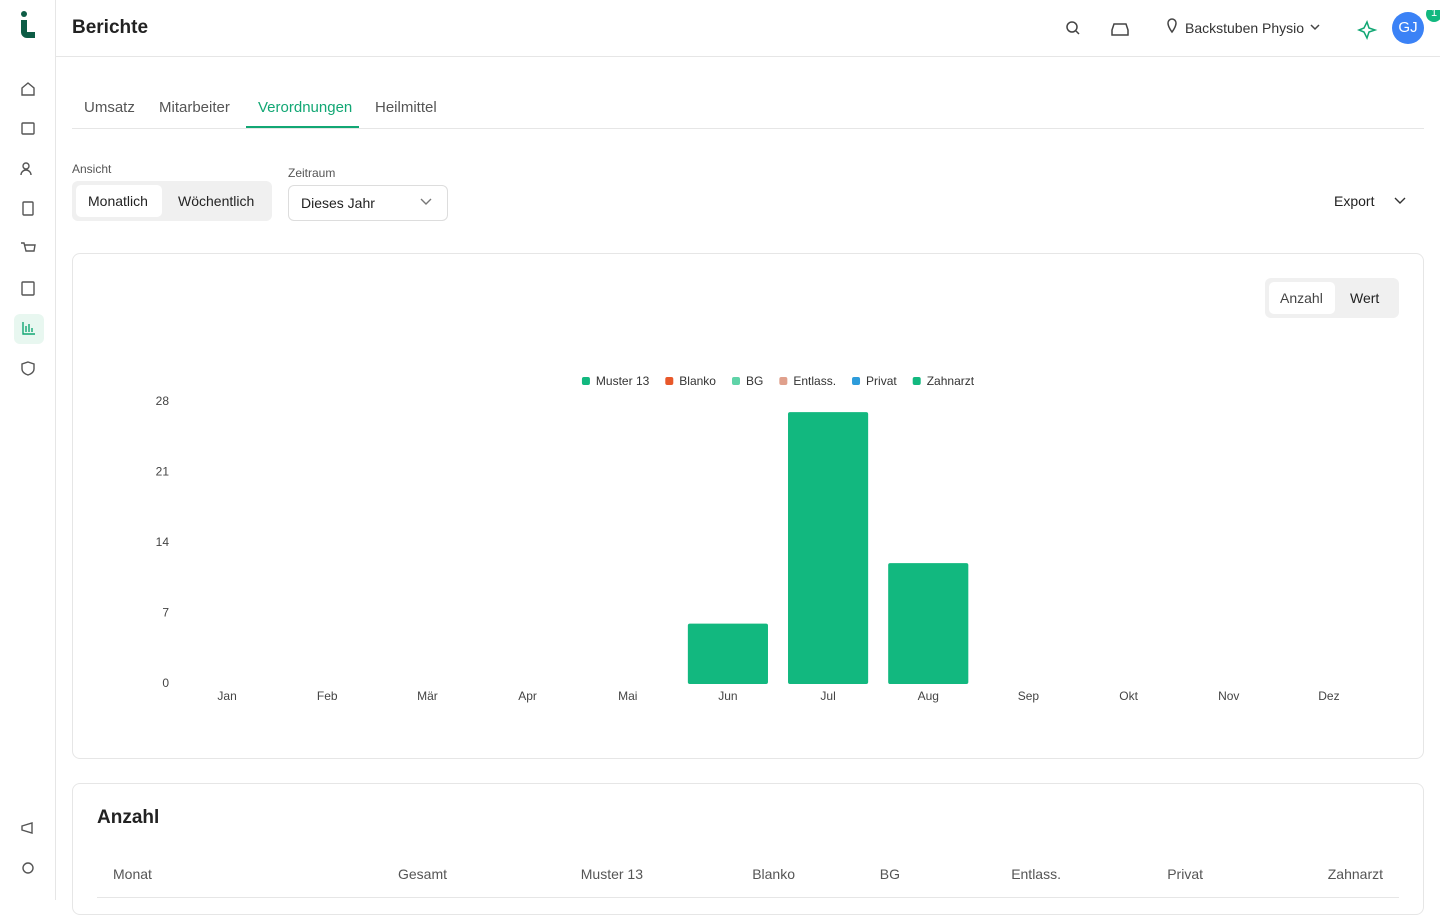 Image resolution: width=1440 pixels, height=915 pixels. Describe the element at coordinates (1355, 874) in the screenshot. I see `column-header: Zahnarzt` at that location.